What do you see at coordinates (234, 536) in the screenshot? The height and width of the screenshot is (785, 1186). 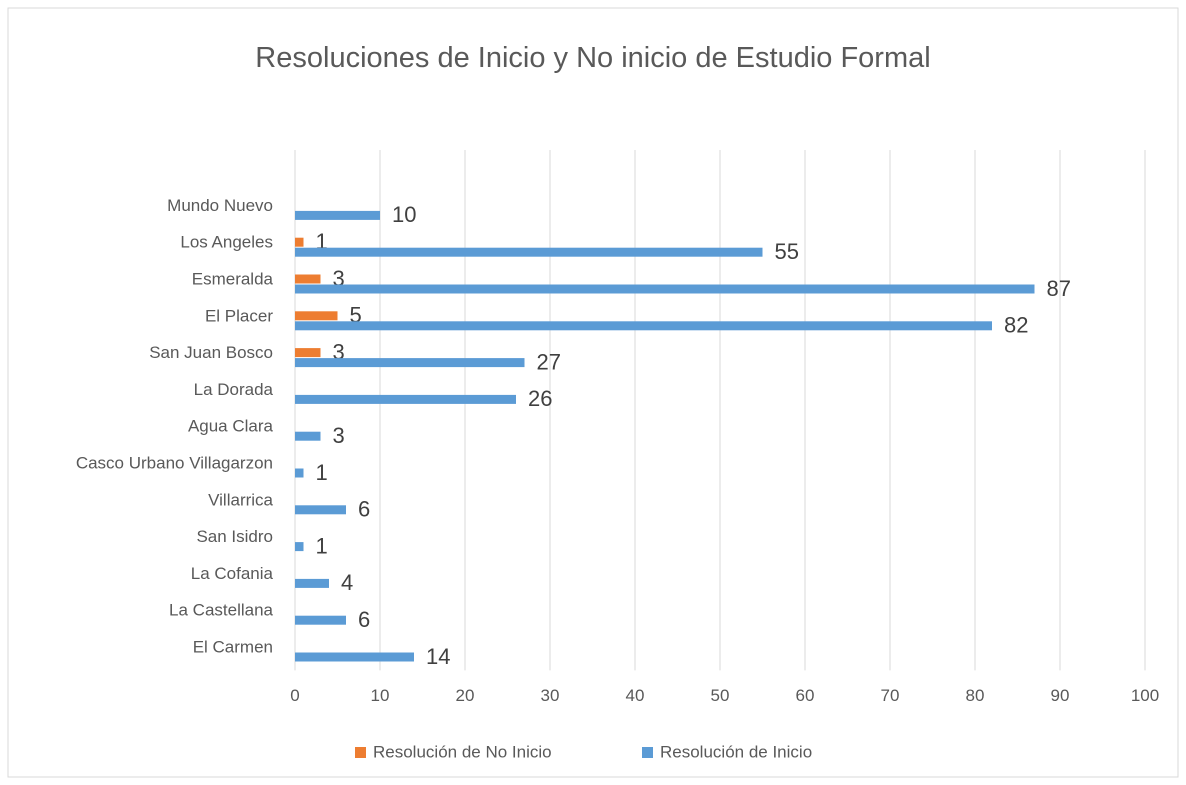 I see `y-tick-label: San Isidro` at bounding box center [234, 536].